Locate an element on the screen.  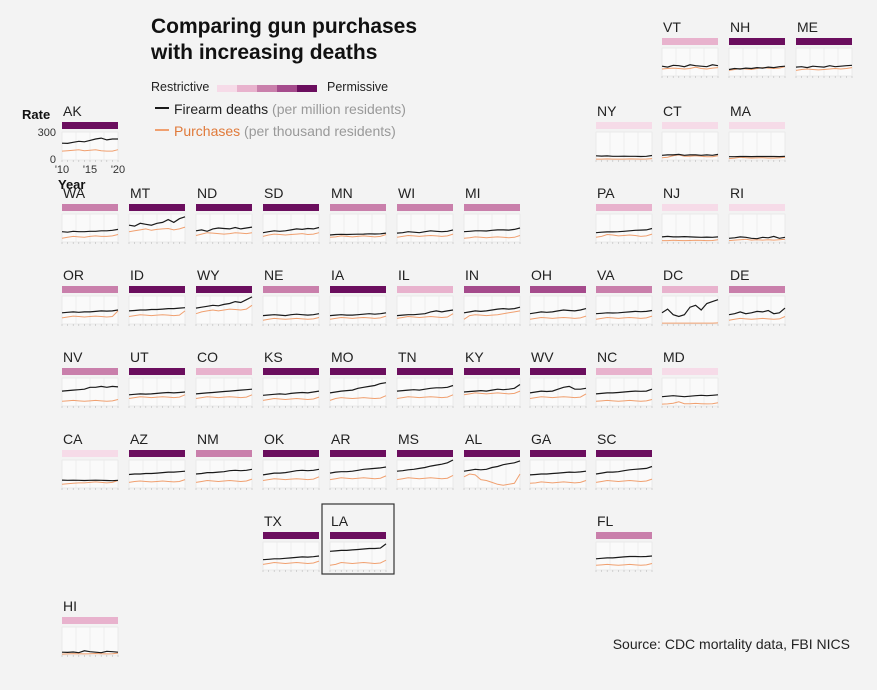
state-label: FL is located at coordinates (605, 521).